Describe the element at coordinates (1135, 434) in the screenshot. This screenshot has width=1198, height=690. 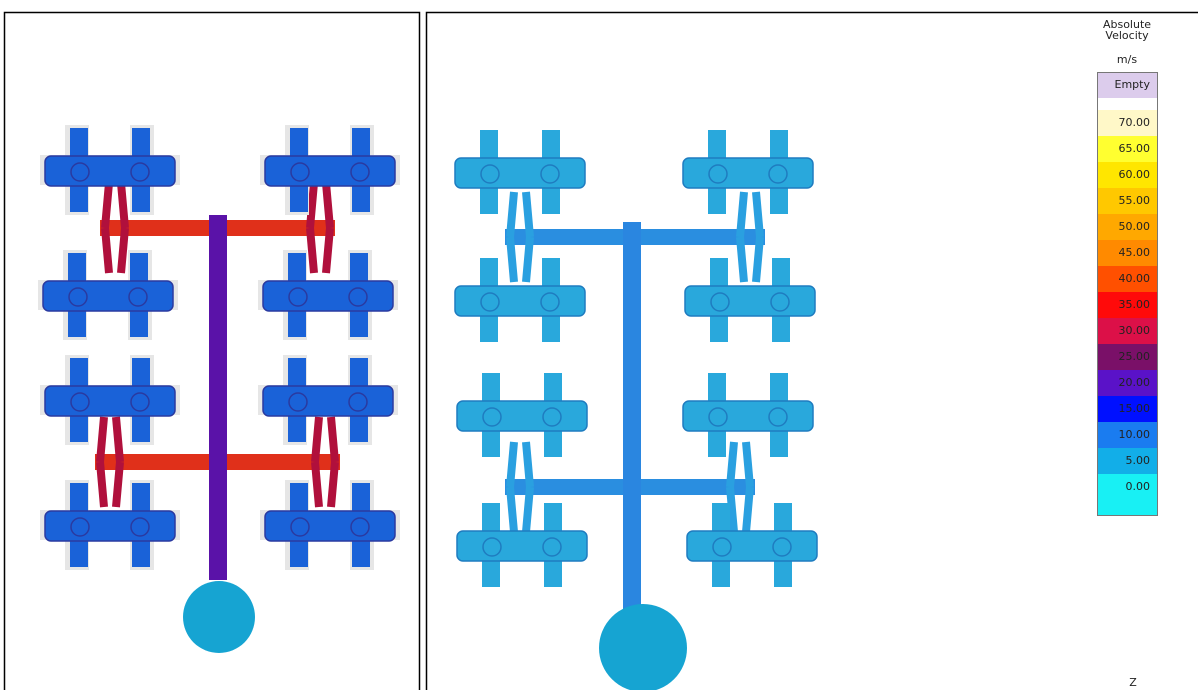
I see `legend-label: 10.00` at that location.